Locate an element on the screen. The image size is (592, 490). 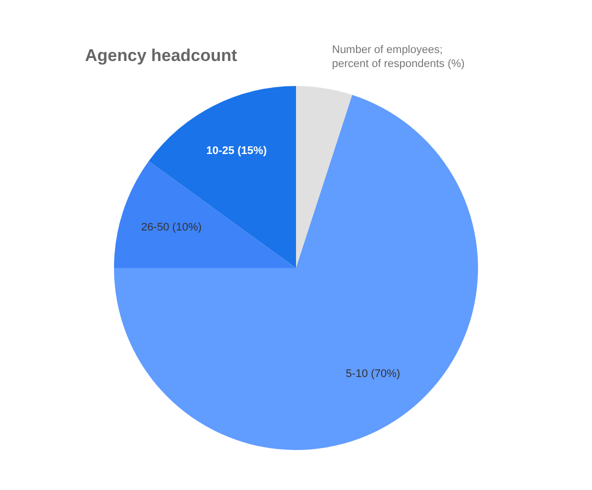
chart-subtitle: Number of employees; percent of respondents (%) is located at coordinates (398, 57).